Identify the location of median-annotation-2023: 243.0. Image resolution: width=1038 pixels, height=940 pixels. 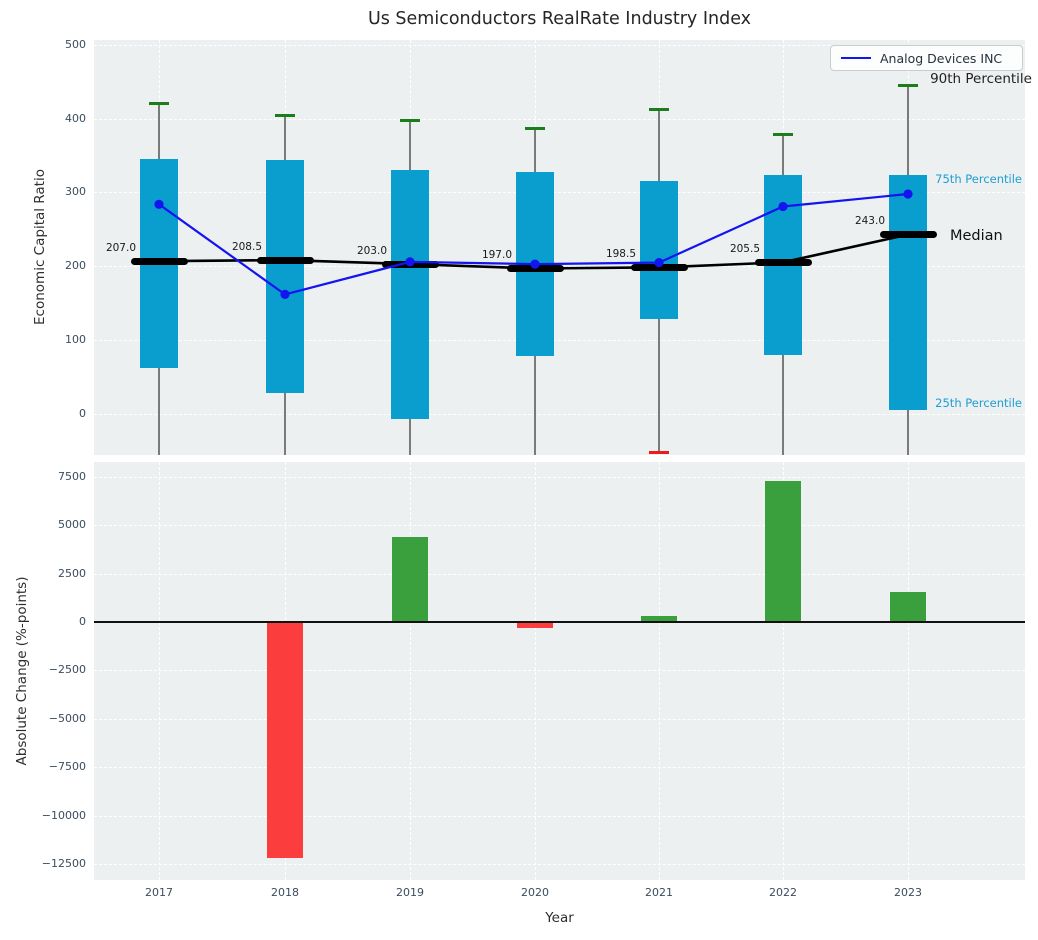
(869, 221).